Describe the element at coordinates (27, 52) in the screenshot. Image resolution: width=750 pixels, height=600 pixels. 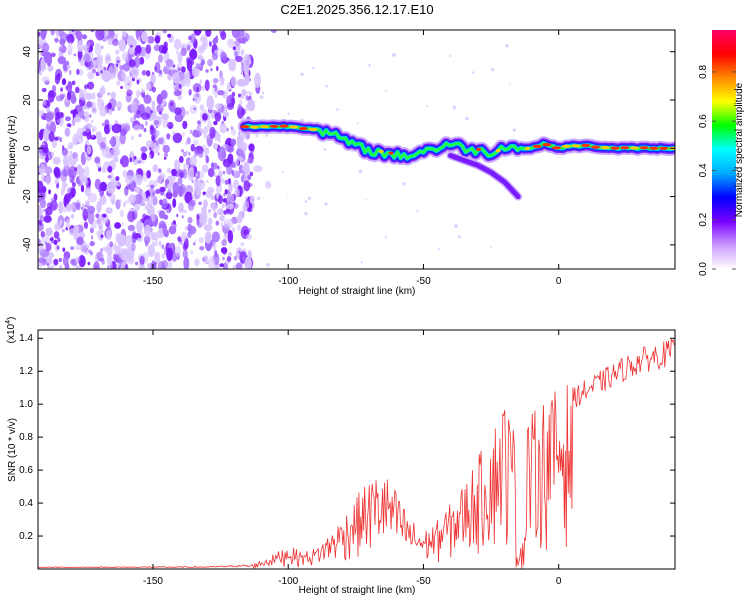
I see `y-tick-label: 40` at that location.